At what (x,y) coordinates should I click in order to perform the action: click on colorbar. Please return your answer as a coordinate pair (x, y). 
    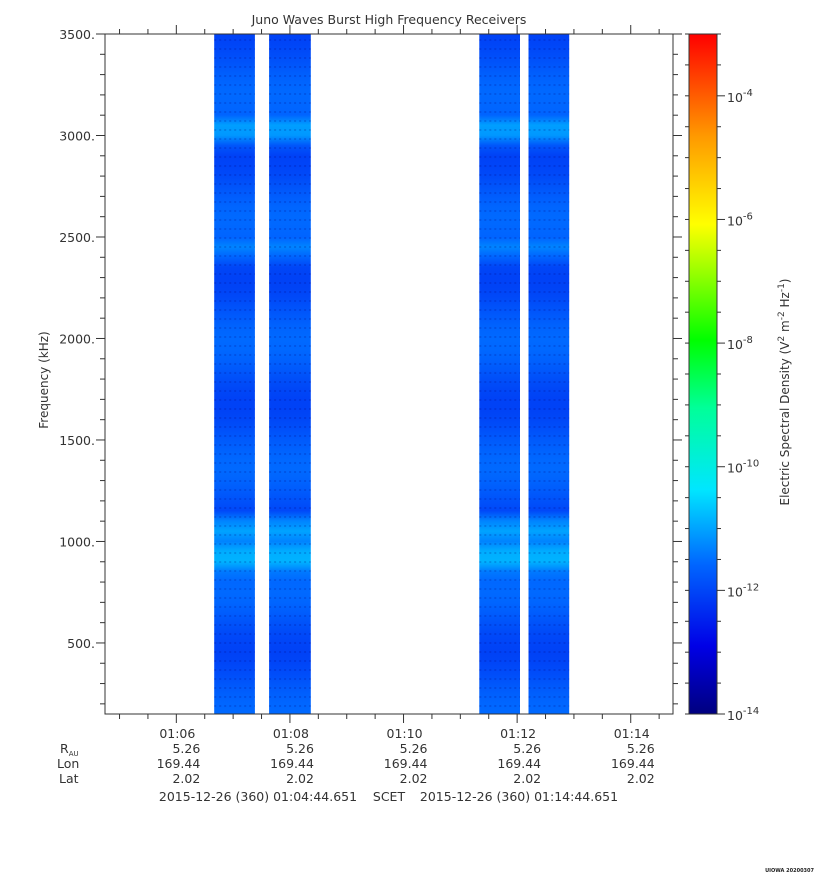
    Looking at the image, I should click on (703, 374).